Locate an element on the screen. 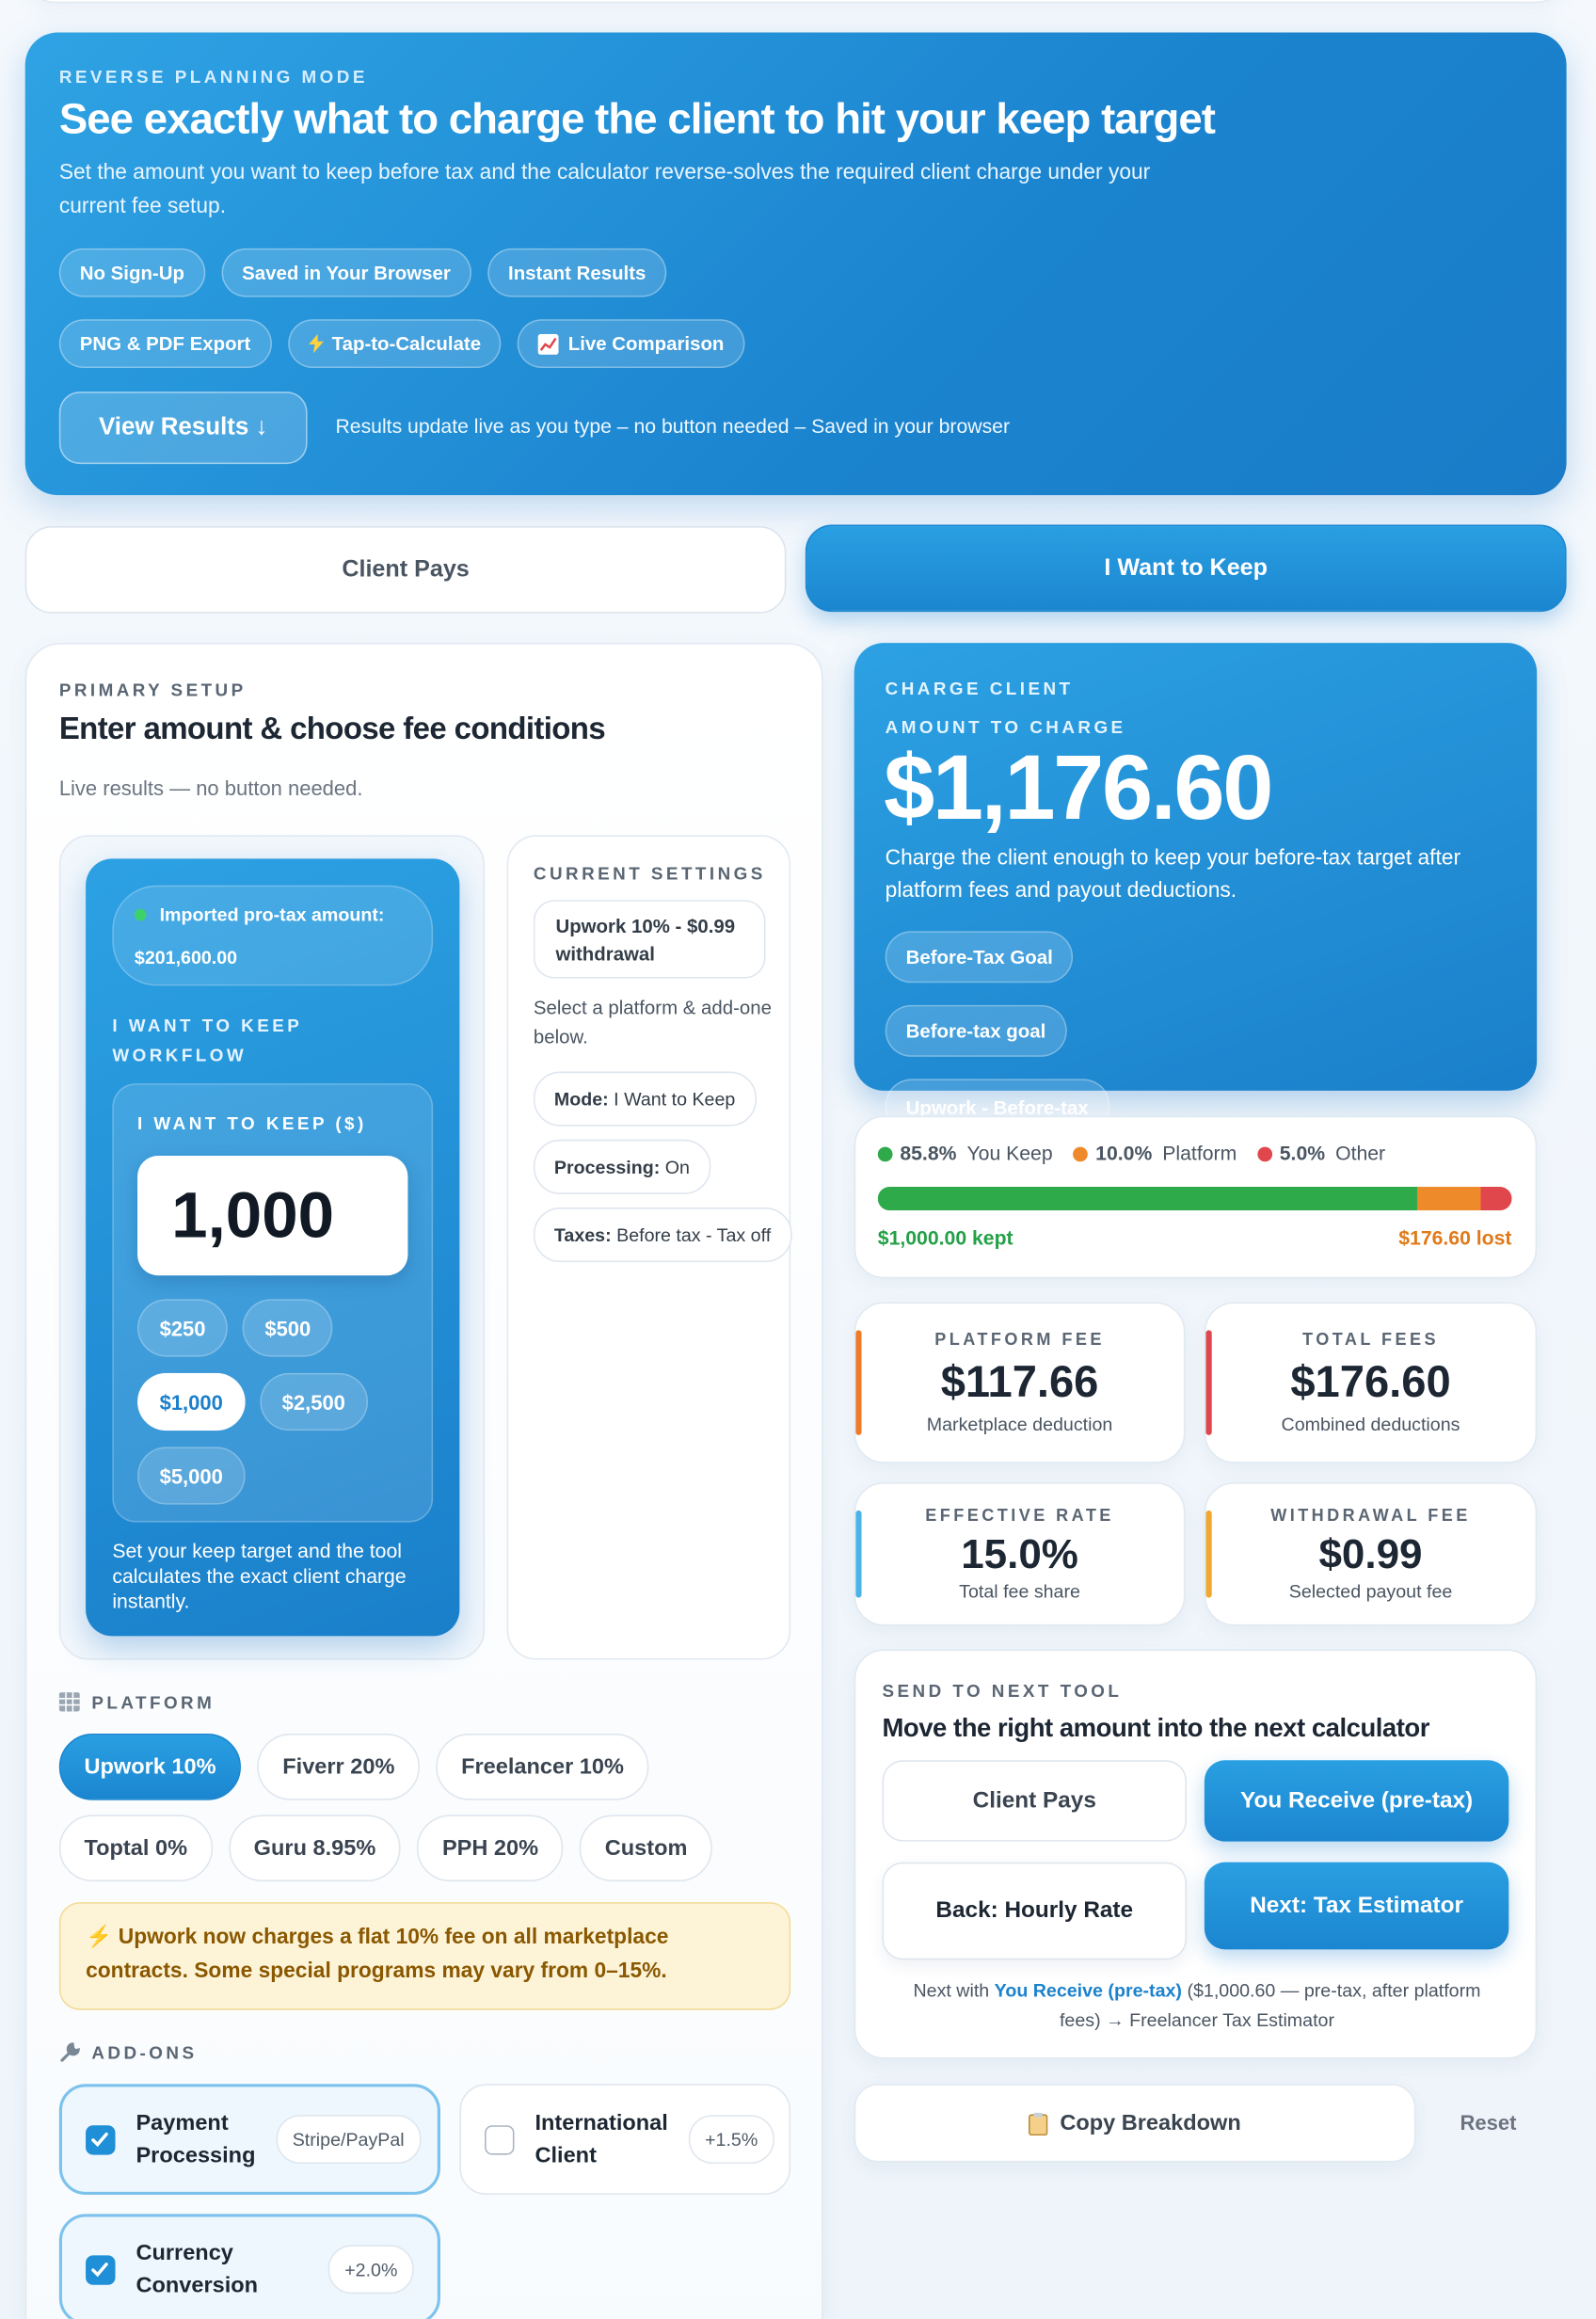 The width and height of the screenshot is (1596, 2319). addon-tag: Stripe/PayPal is located at coordinates (348, 2140).